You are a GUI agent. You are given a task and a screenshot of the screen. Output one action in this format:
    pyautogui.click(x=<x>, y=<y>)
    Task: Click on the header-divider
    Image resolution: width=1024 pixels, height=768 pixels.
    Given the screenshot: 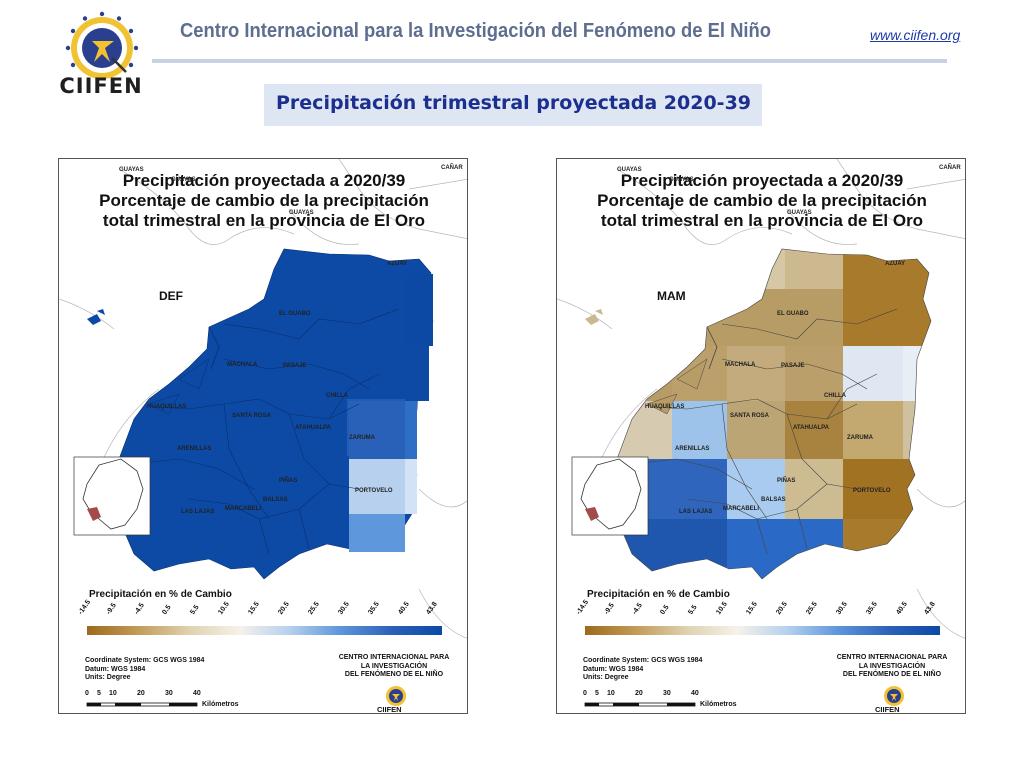 What is the action you would take?
    pyautogui.click(x=549, y=61)
    